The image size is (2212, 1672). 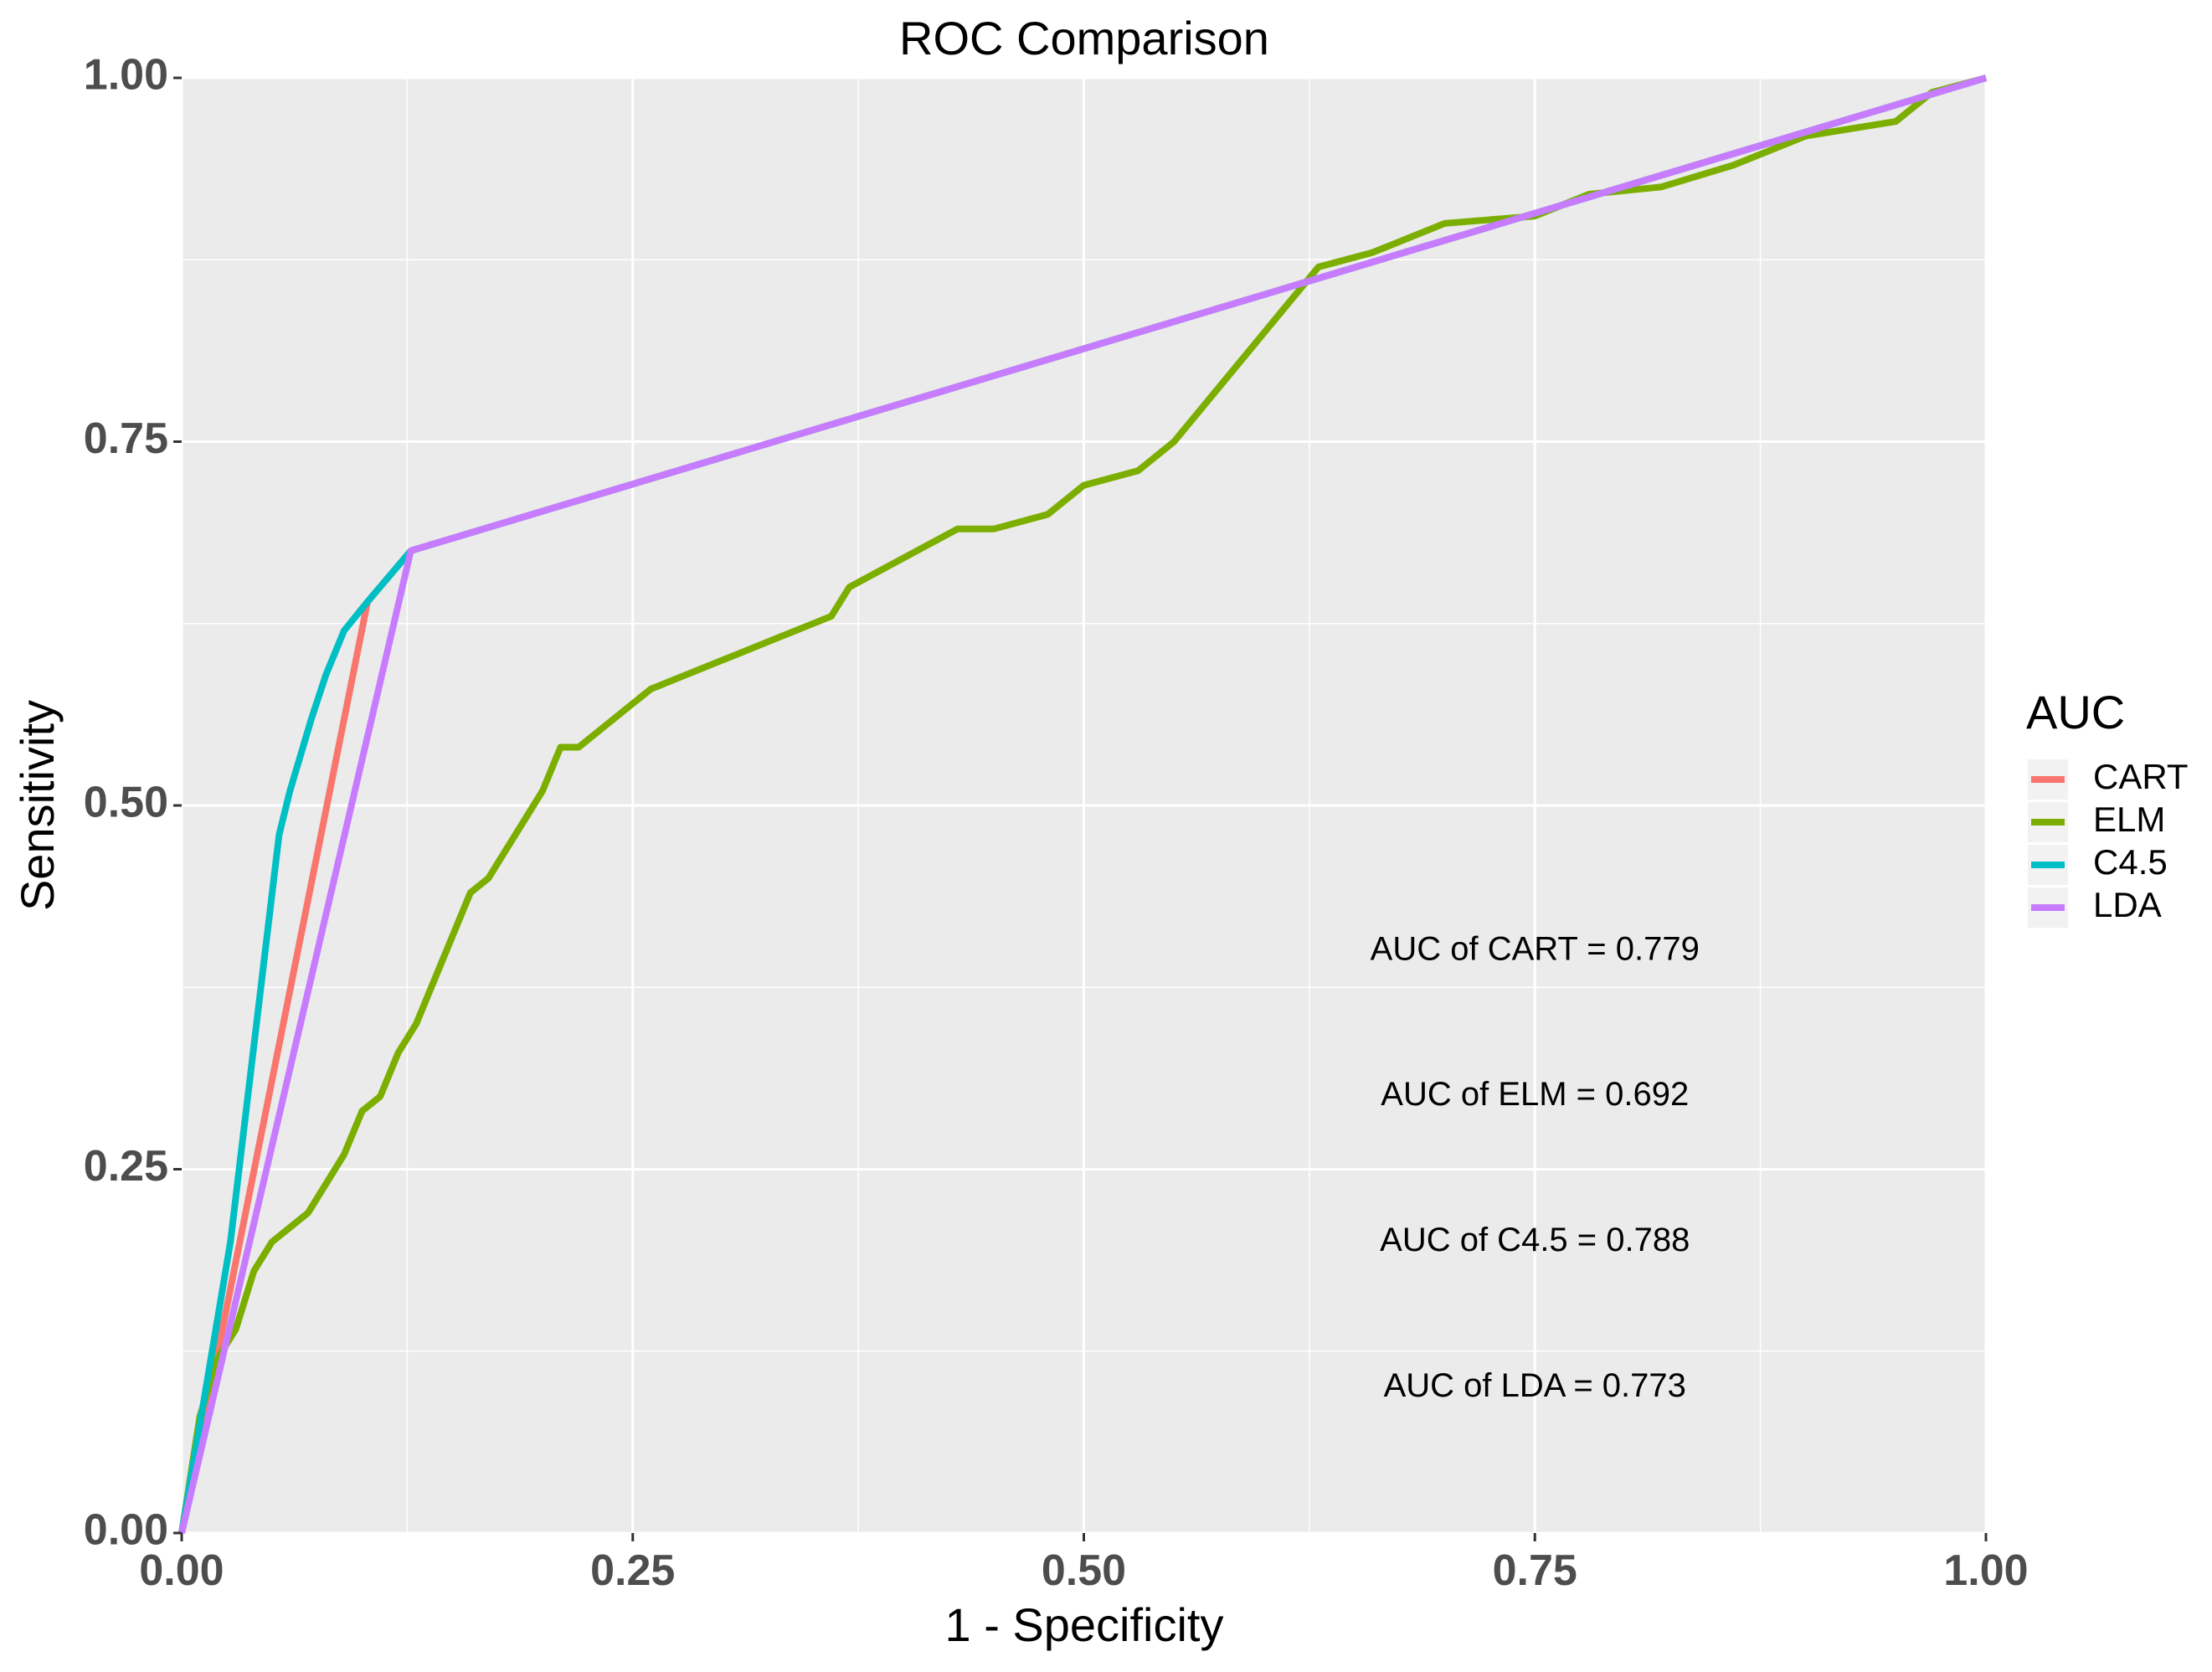 I want to click on x-tick-label: 0.00, so click(x=181, y=1570).